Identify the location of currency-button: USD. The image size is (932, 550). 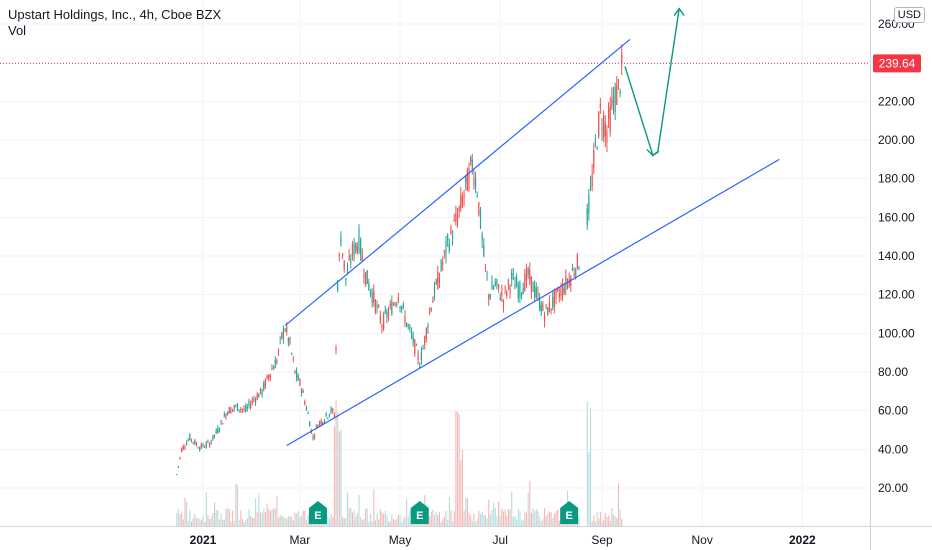
(909, 15).